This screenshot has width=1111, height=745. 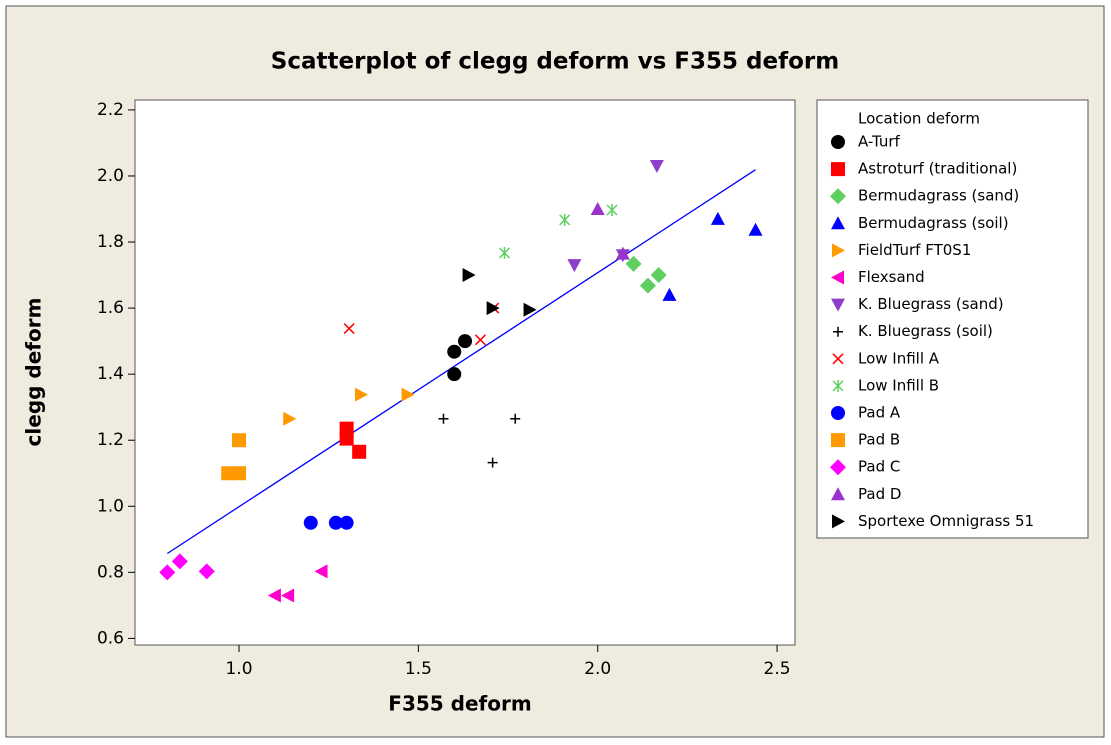 What do you see at coordinates (238, 669) in the screenshot?
I see `x-tick-label: 1.0` at bounding box center [238, 669].